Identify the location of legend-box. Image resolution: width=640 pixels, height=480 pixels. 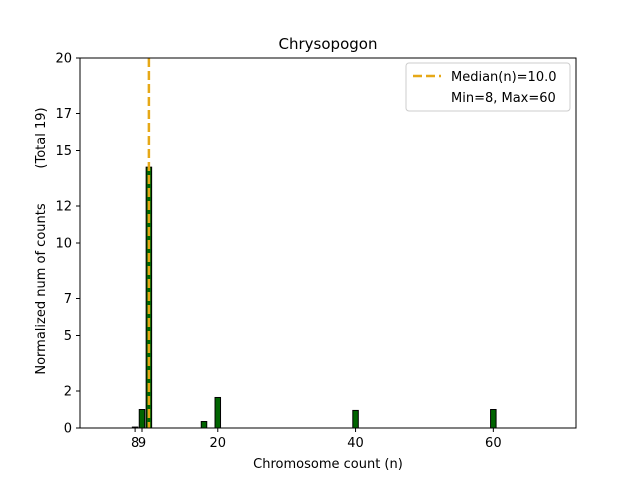
(488, 87).